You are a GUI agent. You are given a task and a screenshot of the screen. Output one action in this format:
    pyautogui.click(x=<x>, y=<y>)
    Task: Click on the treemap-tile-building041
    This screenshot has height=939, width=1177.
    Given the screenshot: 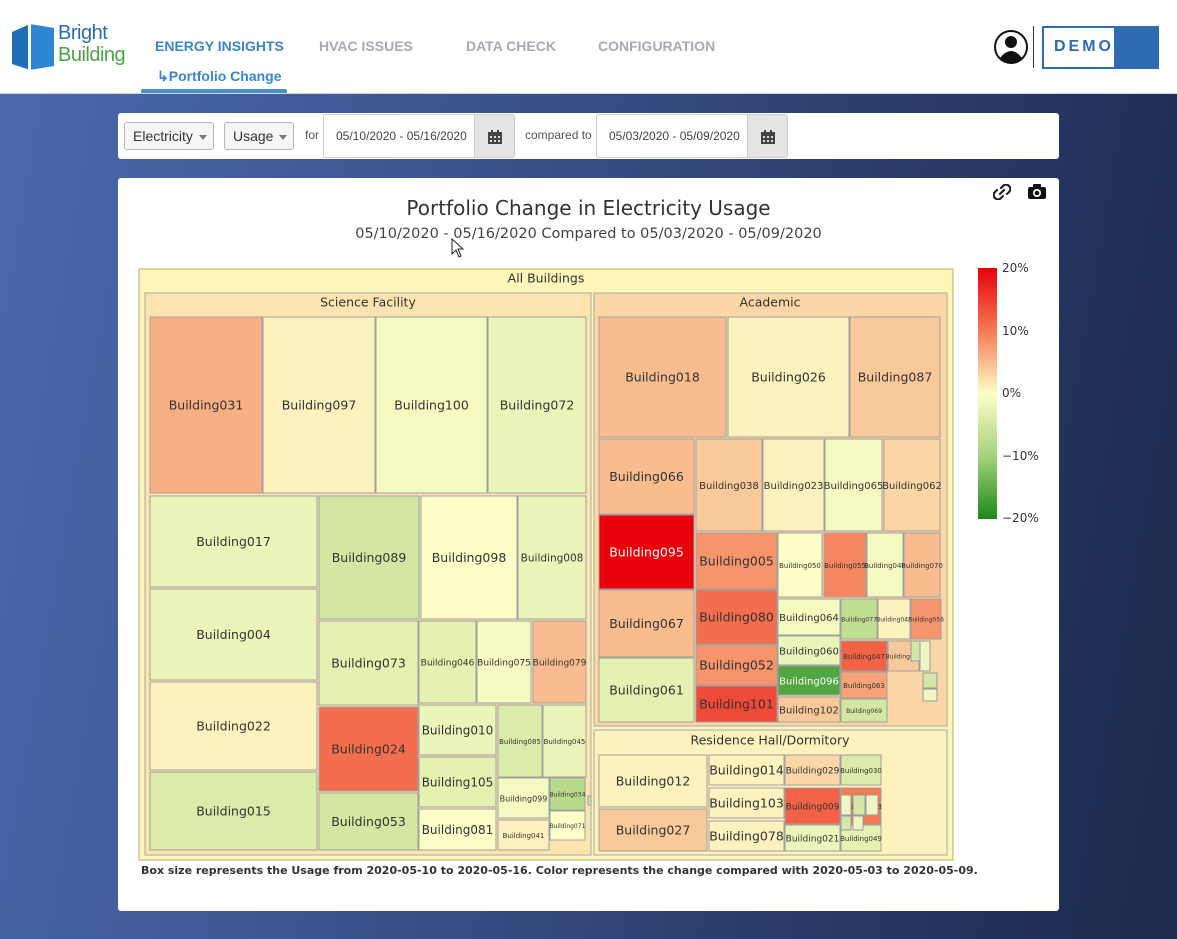 What is the action you would take?
    pyautogui.click(x=523, y=835)
    